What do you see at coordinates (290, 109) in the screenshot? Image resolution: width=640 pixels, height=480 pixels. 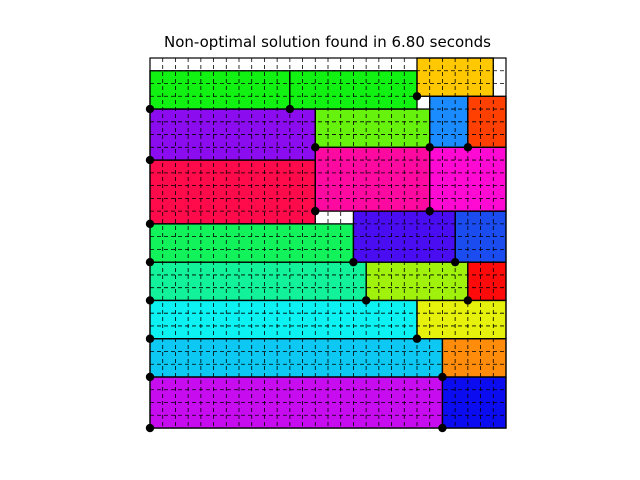 I see `rect-green-top-mid-anchor-dot` at bounding box center [290, 109].